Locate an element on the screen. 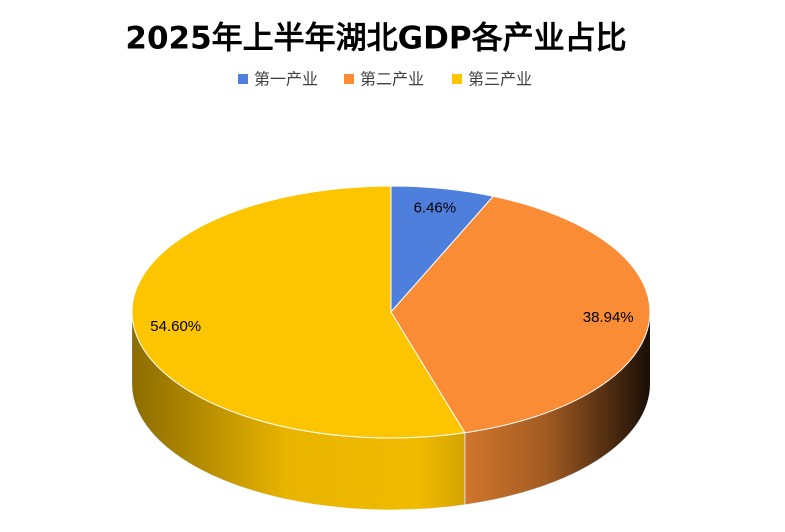  chart-title: 2025年上半年湖北GDP各产业占比 is located at coordinates (375, 39).